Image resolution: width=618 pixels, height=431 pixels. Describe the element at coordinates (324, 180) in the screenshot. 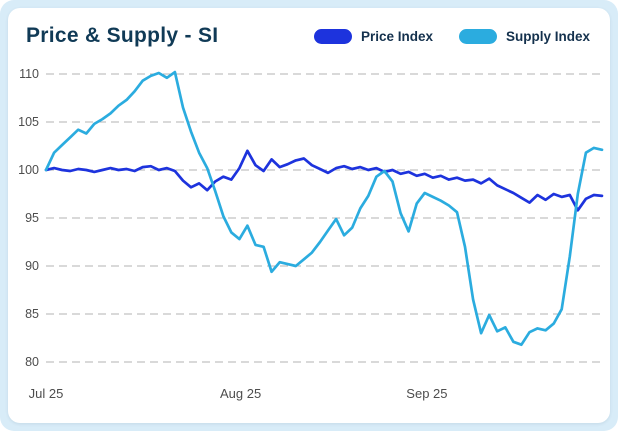

I see `price-index-line` at that location.